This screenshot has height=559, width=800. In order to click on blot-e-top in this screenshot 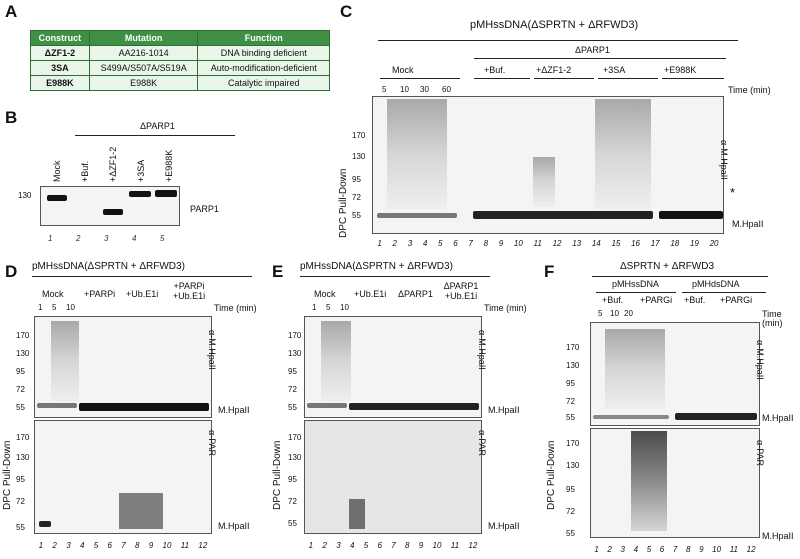, I will do `click(393, 367)`.